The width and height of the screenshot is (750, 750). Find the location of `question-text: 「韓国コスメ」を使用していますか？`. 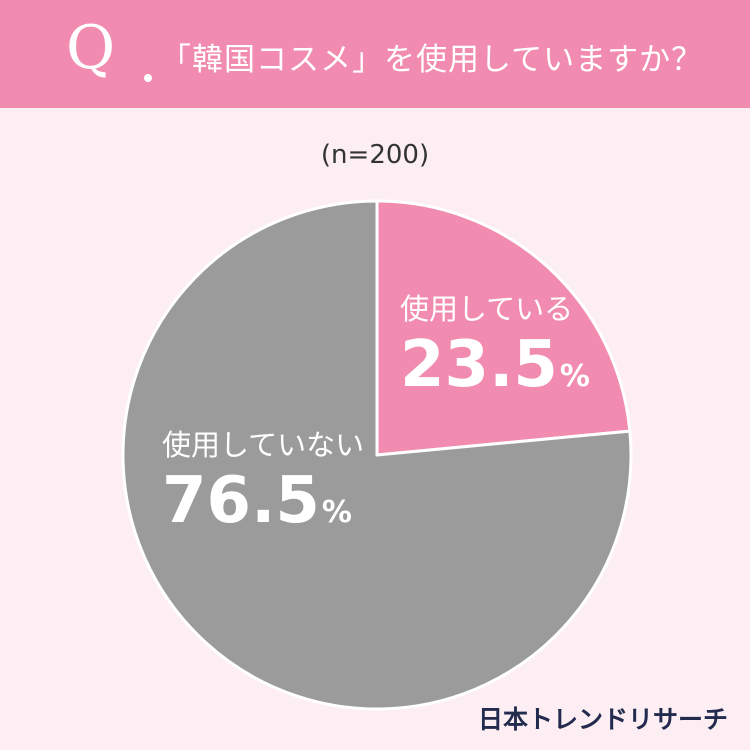

question-text: 「韓国コスメ」を使用していますか？ is located at coordinates (432, 60).